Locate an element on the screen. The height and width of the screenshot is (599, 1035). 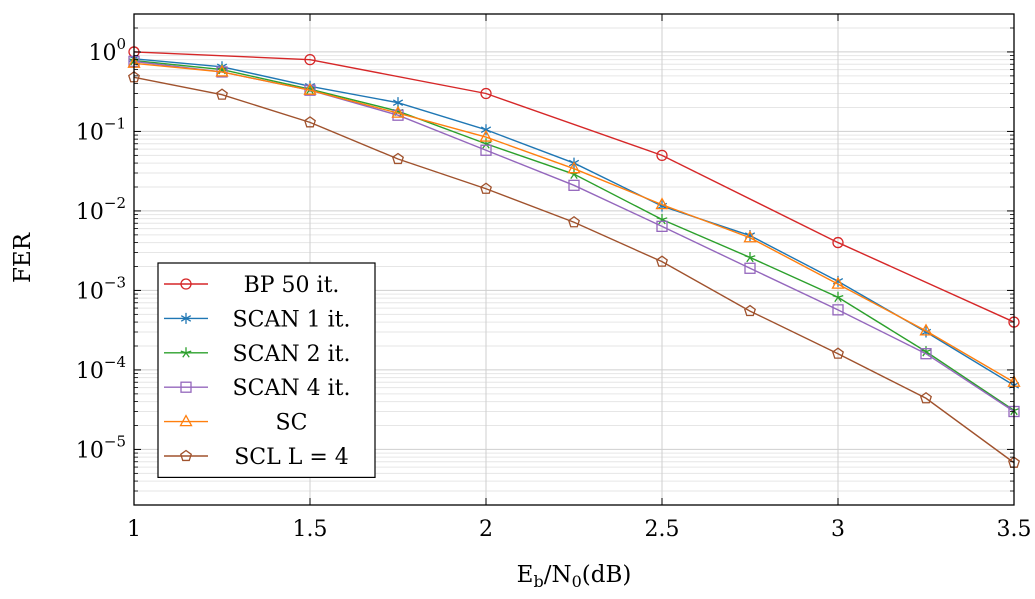
x-tick-label: 1 is located at coordinates (134, 529).